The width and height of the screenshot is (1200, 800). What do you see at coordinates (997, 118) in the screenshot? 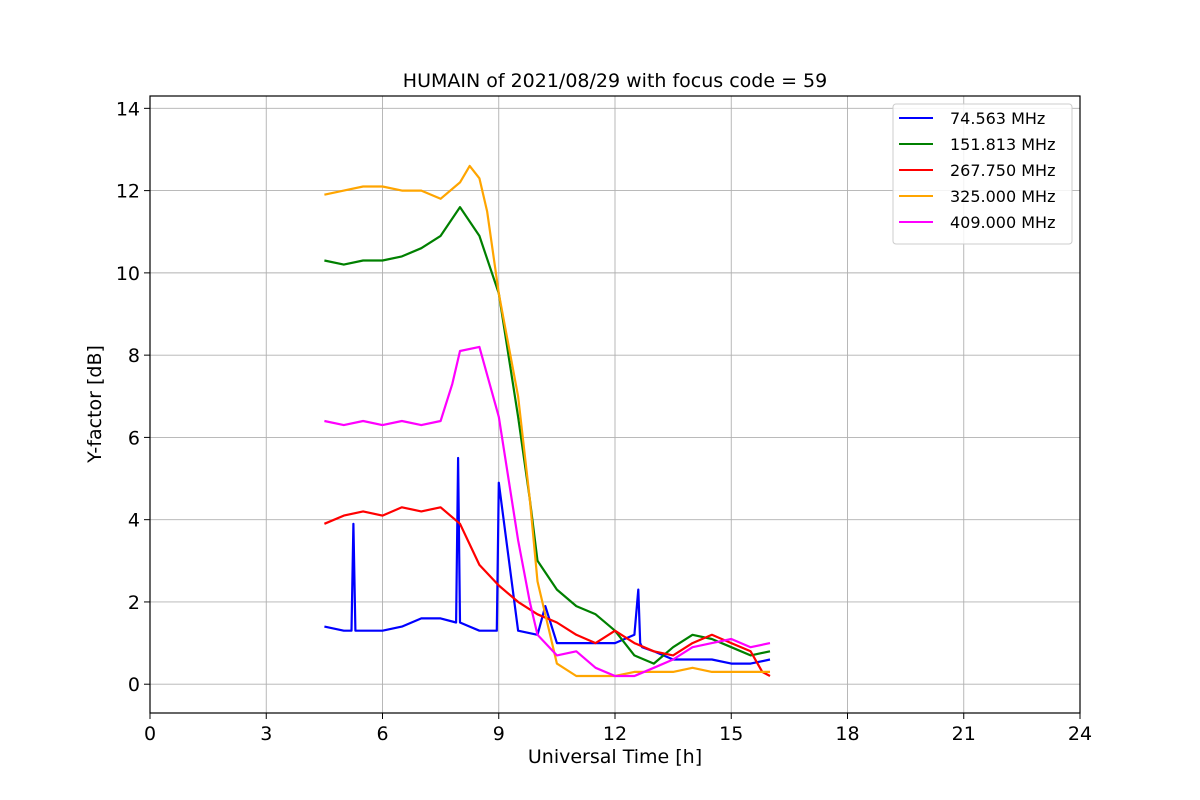
I see `legend-label-1: 74.563 MHz` at bounding box center [997, 118].